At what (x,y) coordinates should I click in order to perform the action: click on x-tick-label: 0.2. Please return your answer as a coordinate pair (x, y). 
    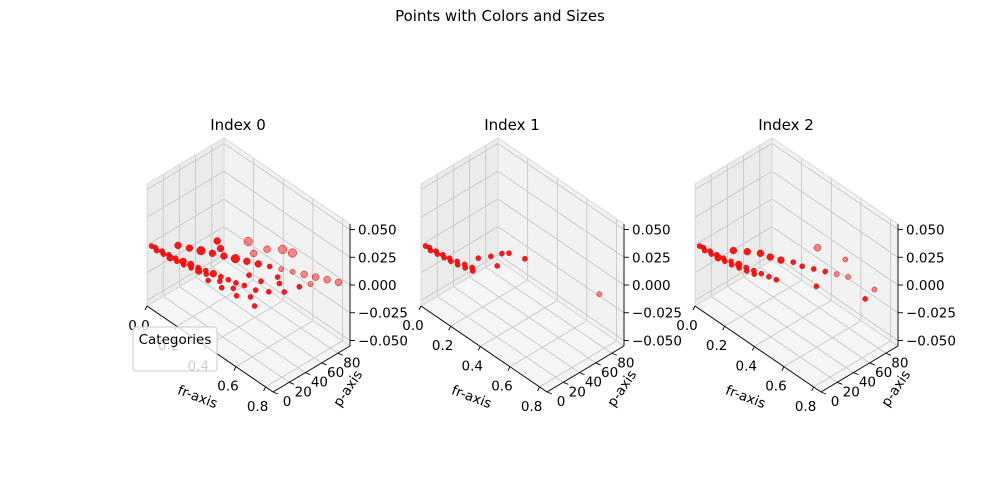
    Looking at the image, I should click on (442, 346).